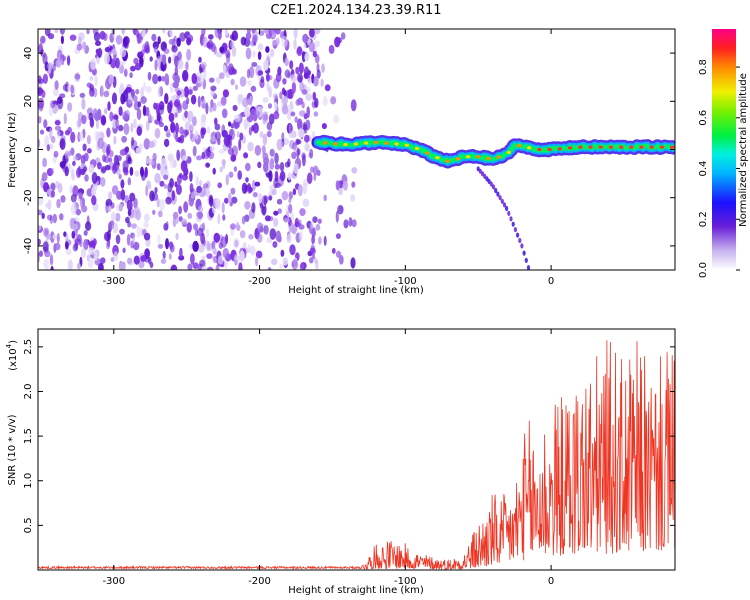  I want to click on snr-multiplier-base: (x10, so click(13, 359).